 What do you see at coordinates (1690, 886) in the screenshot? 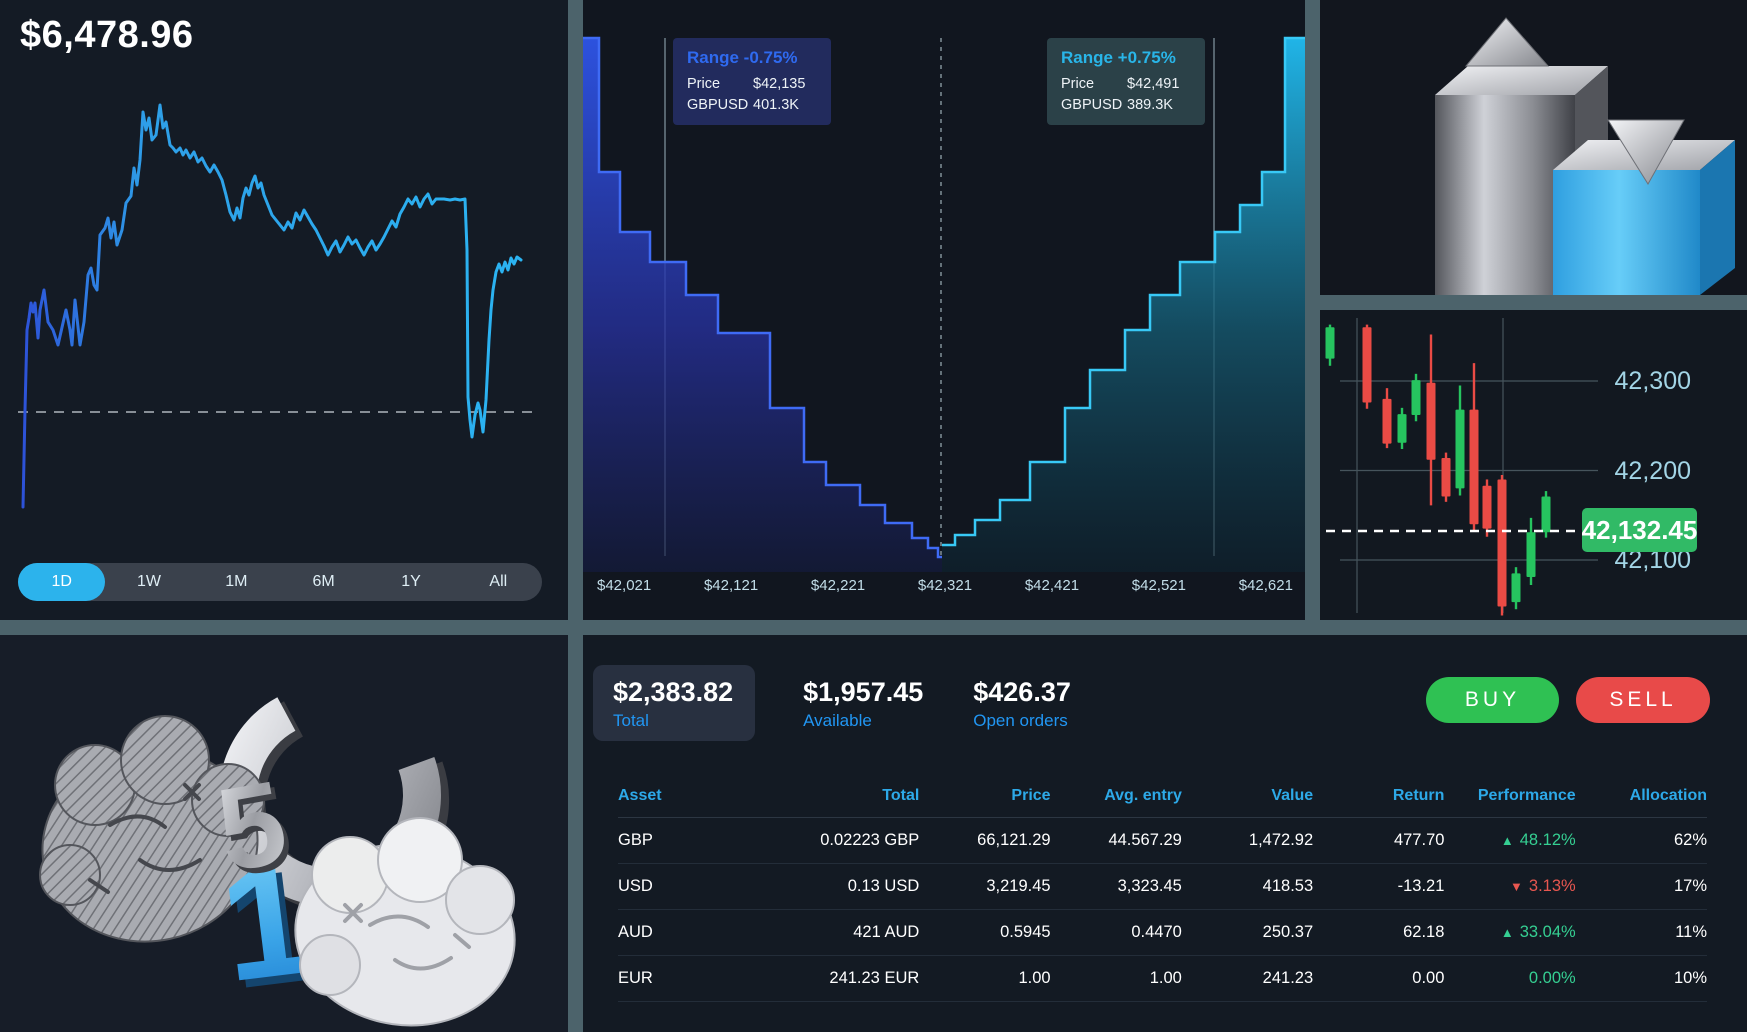
I see `allocation-cell: 17%` at bounding box center [1690, 886].